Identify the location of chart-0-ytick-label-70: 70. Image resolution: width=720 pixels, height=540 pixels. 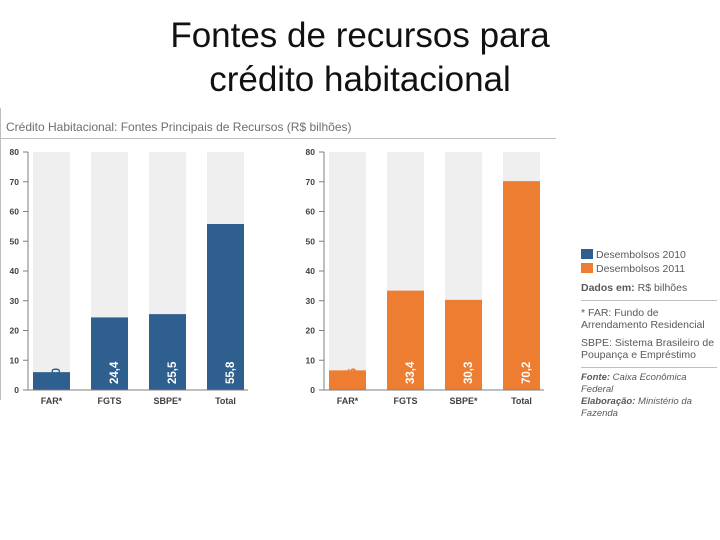
(15, 182).